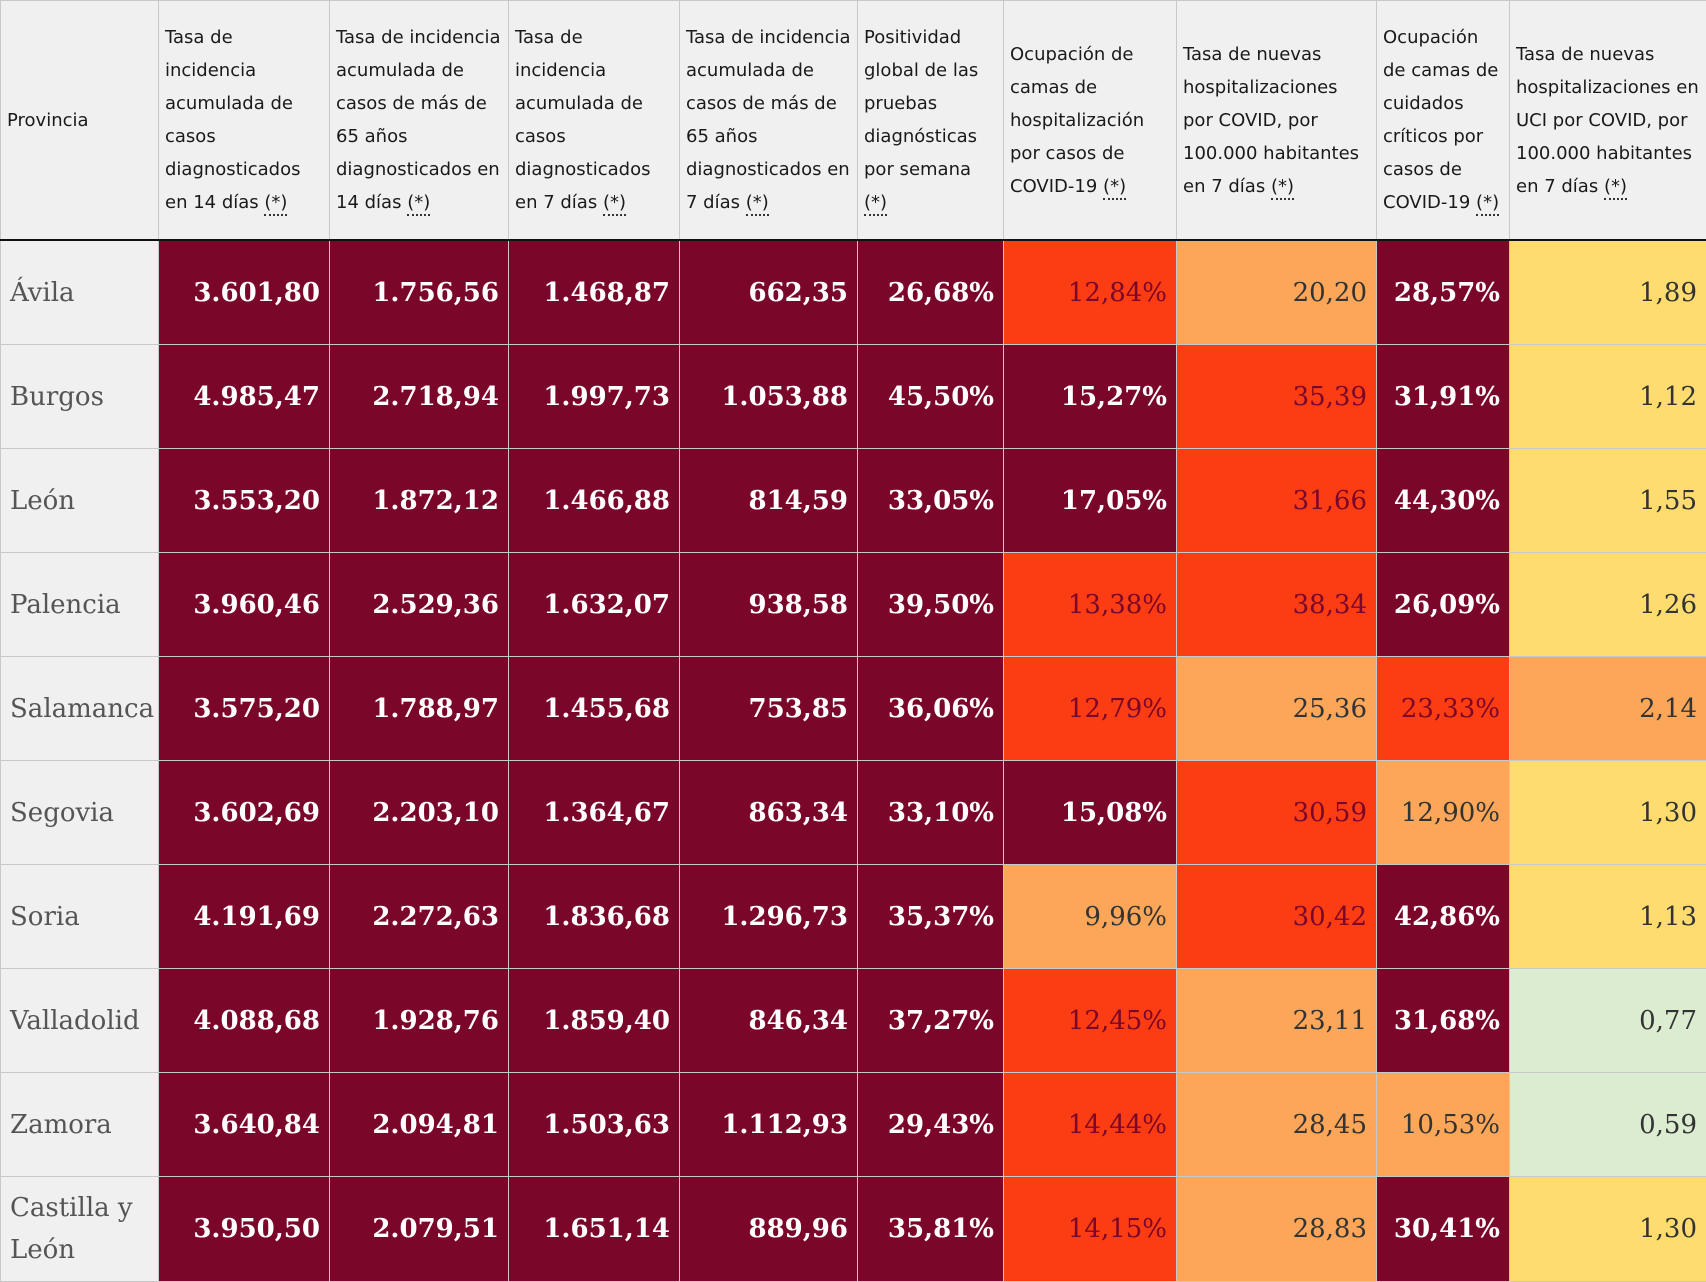  What do you see at coordinates (1443, 501) in the screenshot?
I see `indicator-value-cell: 44,30%` at bounding box center [1443, 501].